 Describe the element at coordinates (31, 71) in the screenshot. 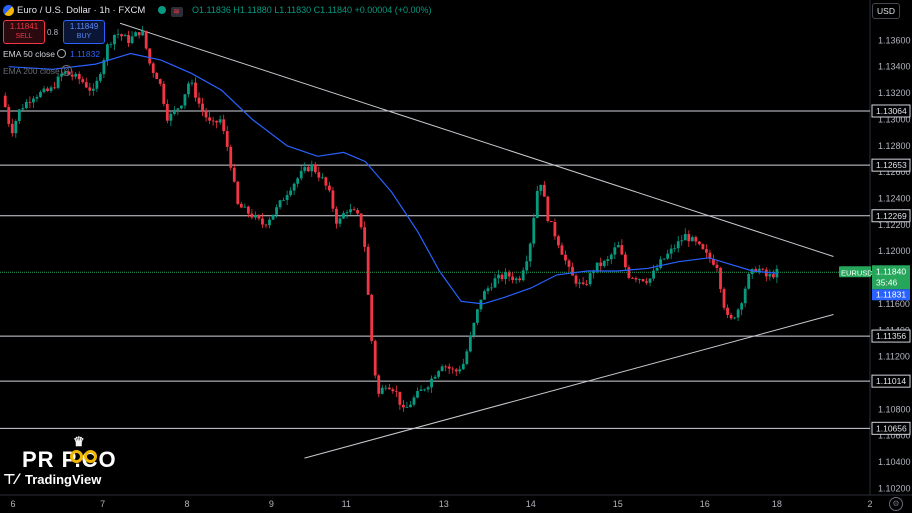

I see `ema200-legend-label: EMA 200 close` at that location.